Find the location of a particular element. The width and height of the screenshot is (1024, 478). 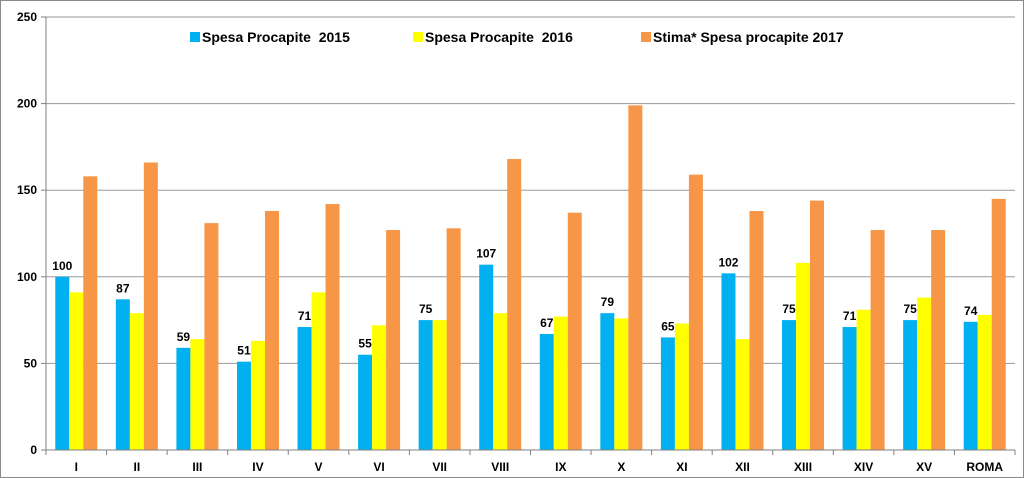

x-tick-label: XIII is located at coordinates (803, 467).